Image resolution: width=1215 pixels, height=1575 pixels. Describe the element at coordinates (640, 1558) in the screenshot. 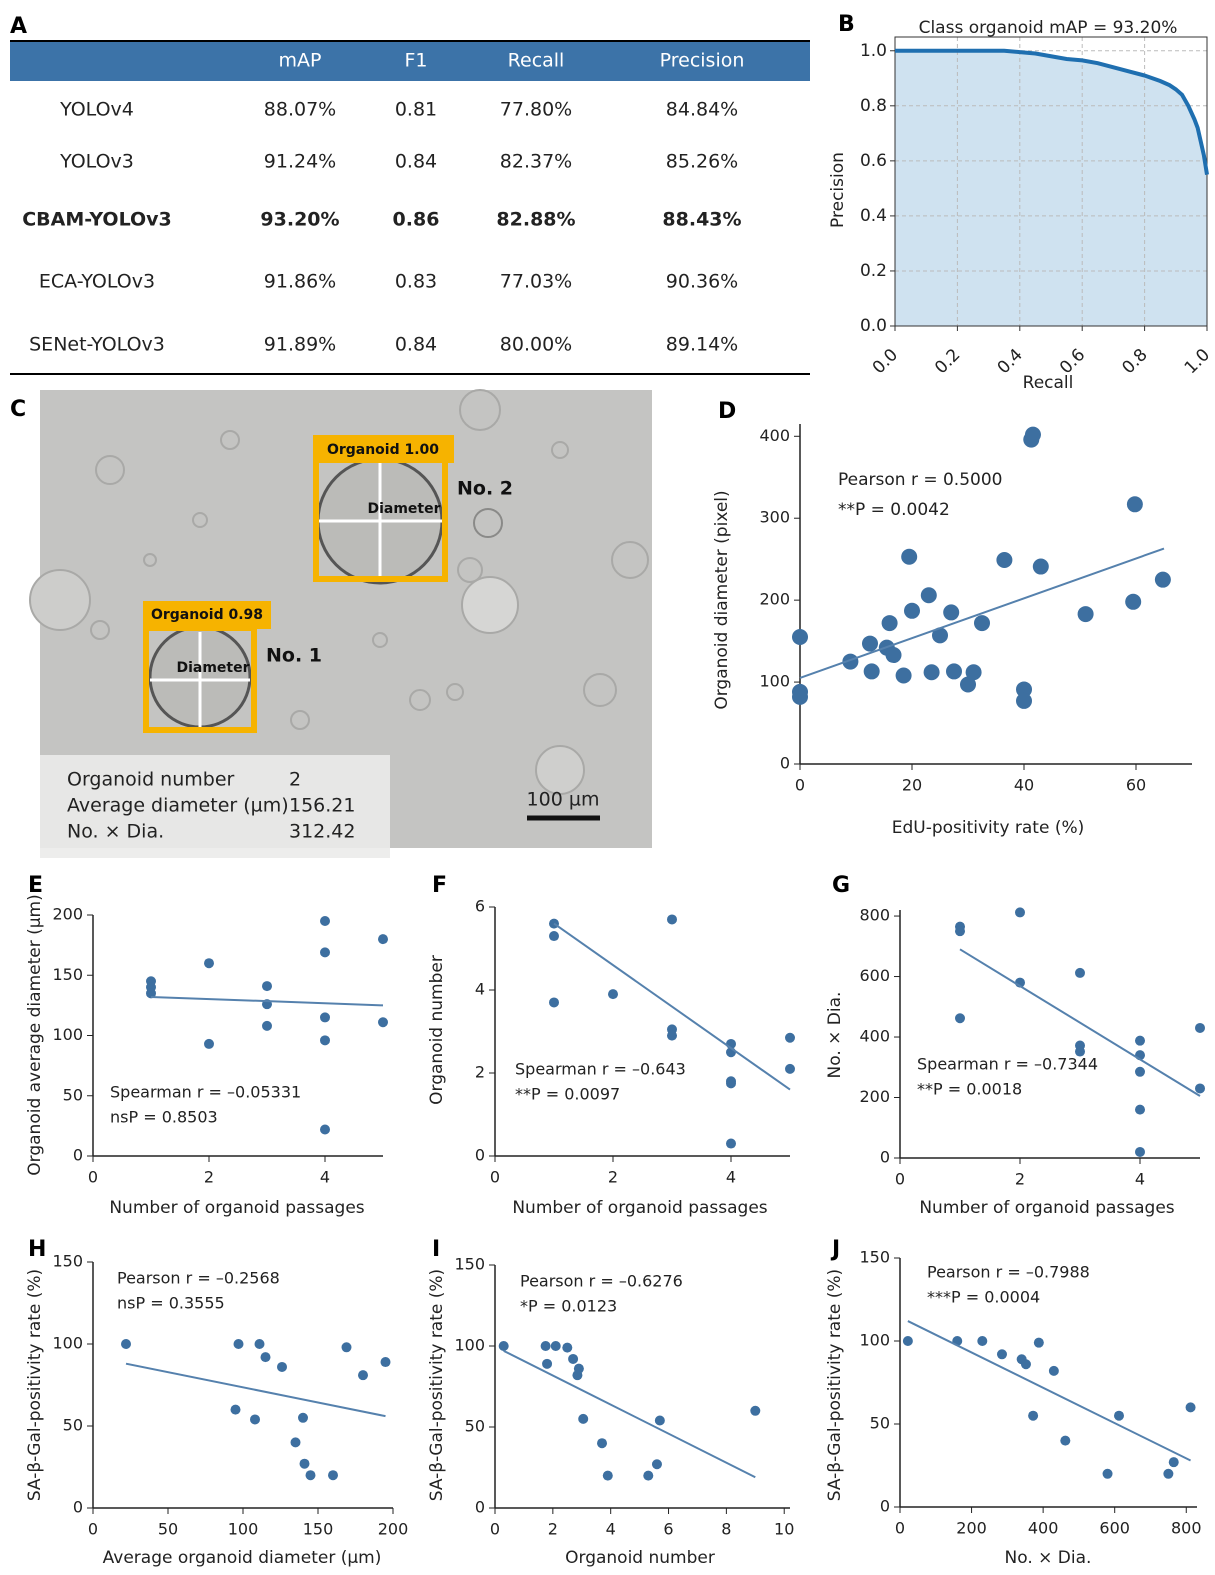

I see `x-axis-label: Organoid number` at that location.